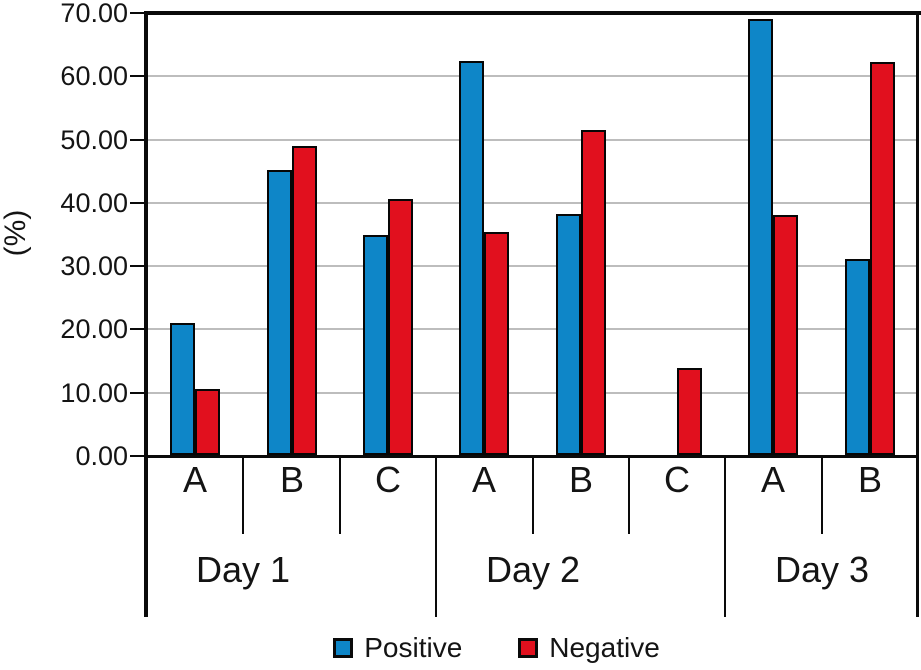 The width and height of the screenshot is (921, 670). Describe the element at coordinates (388, 479) in the screenshot. I see `category-label-day1-c: C` at that location.